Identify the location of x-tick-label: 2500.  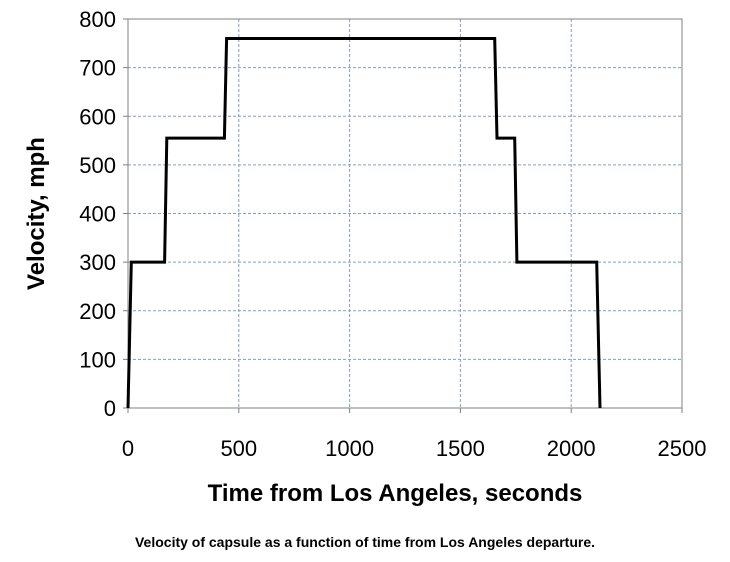
(682, 448).